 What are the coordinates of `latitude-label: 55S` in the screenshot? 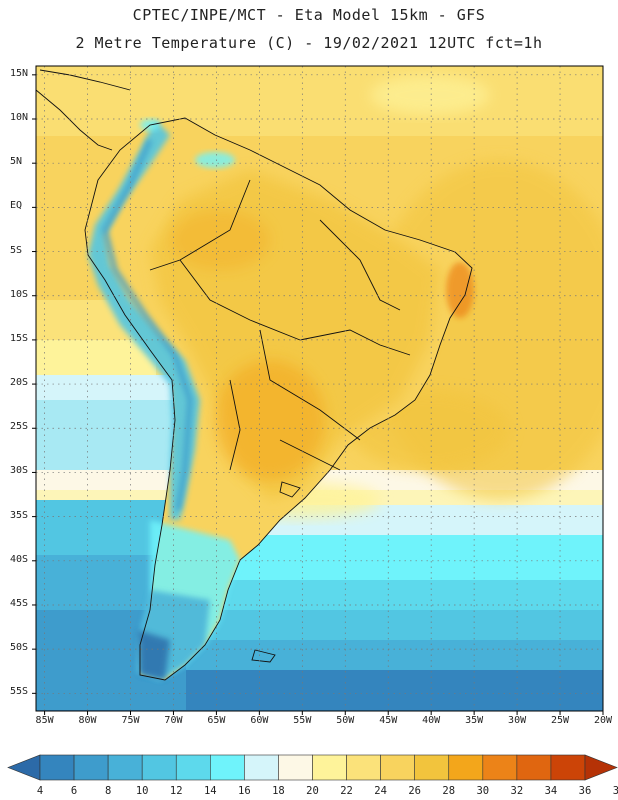 It's located at (19, 692).